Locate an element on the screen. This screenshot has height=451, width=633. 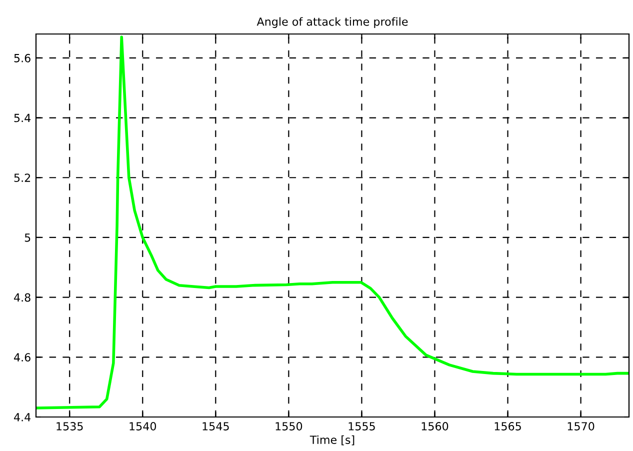
x-tick-label: 1555 is located at coordinates (361, 426).